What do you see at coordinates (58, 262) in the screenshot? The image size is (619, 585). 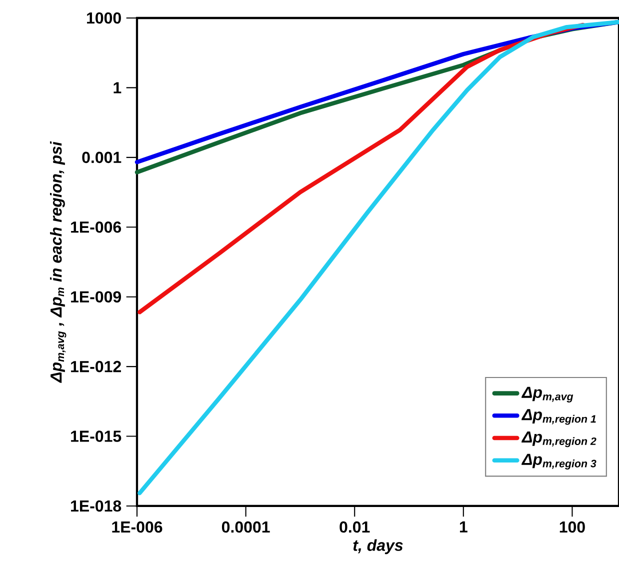 I see `y-axis-title: Δp$_{m,avg}$ , Δp$_{m}$ in each region, psi` at bounding box center [58, 262].